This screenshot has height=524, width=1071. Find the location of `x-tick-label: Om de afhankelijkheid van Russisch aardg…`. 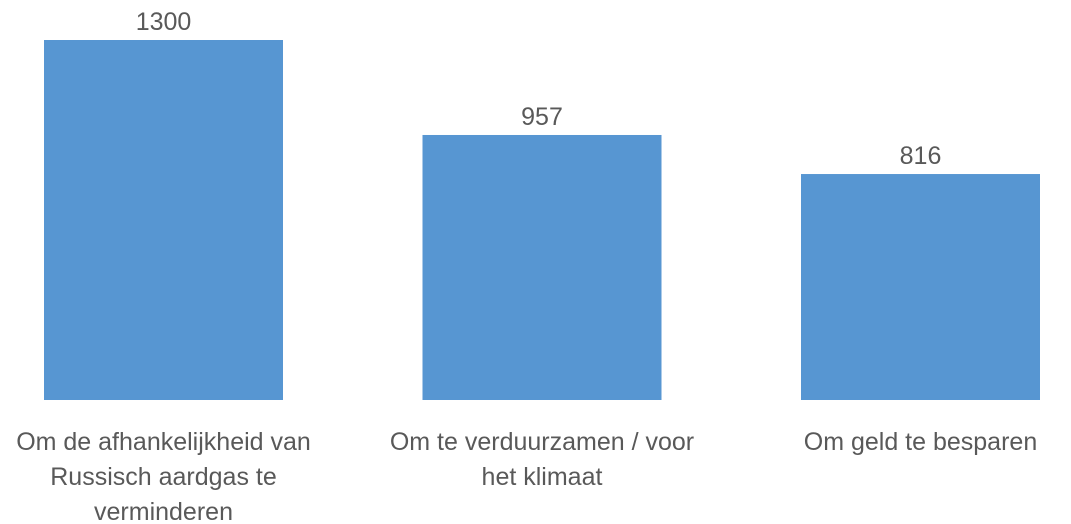

x-tick-label: Om de afhankelijkheid van Russisch aardg… is located at coordinates (163, 476).